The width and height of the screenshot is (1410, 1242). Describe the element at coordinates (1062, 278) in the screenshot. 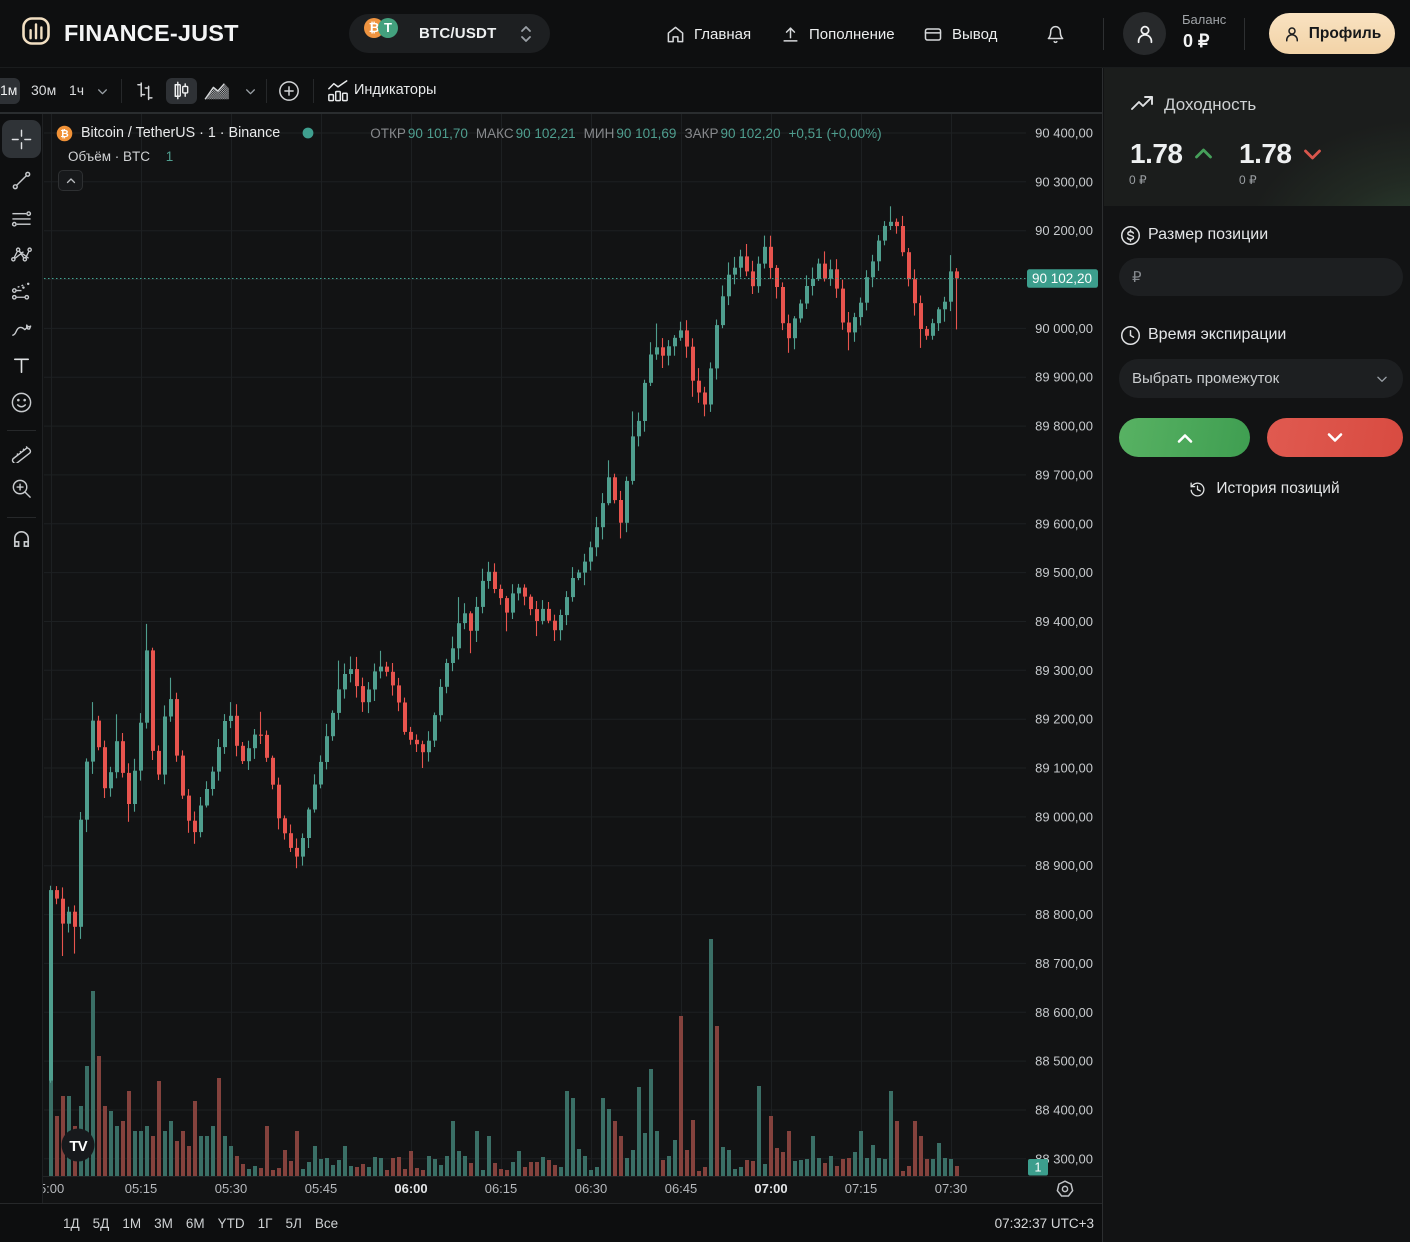

I see `svg-text: 90 102,20` at that location.